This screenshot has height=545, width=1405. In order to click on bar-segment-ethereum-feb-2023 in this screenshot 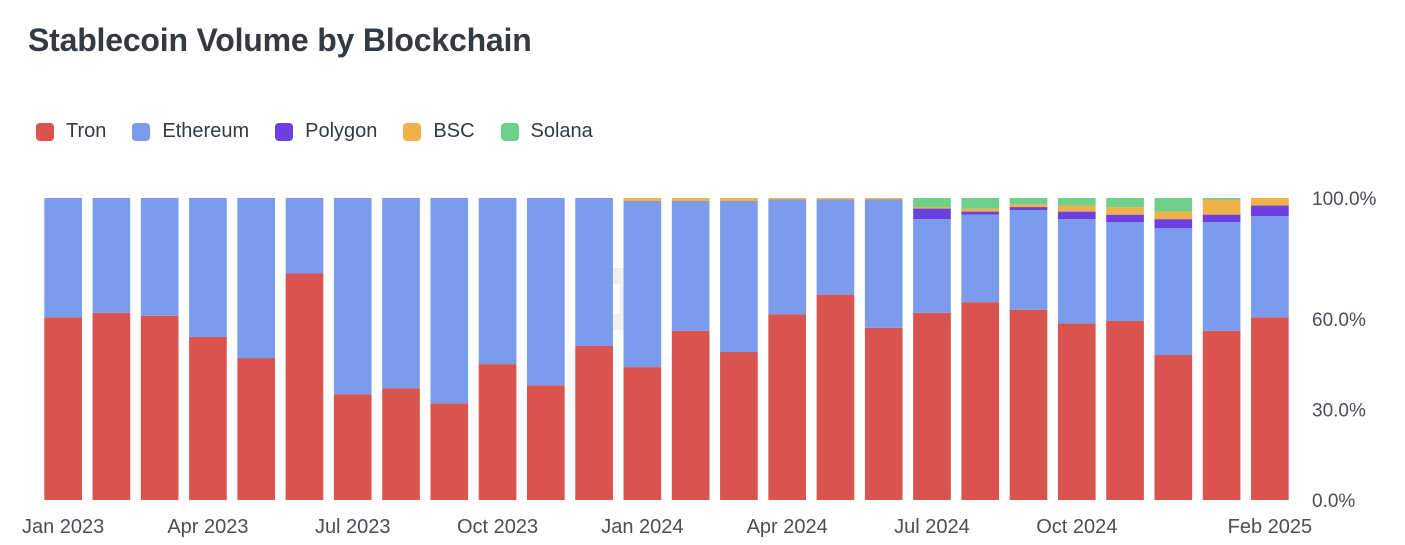, I will do `click(111, 255)`.